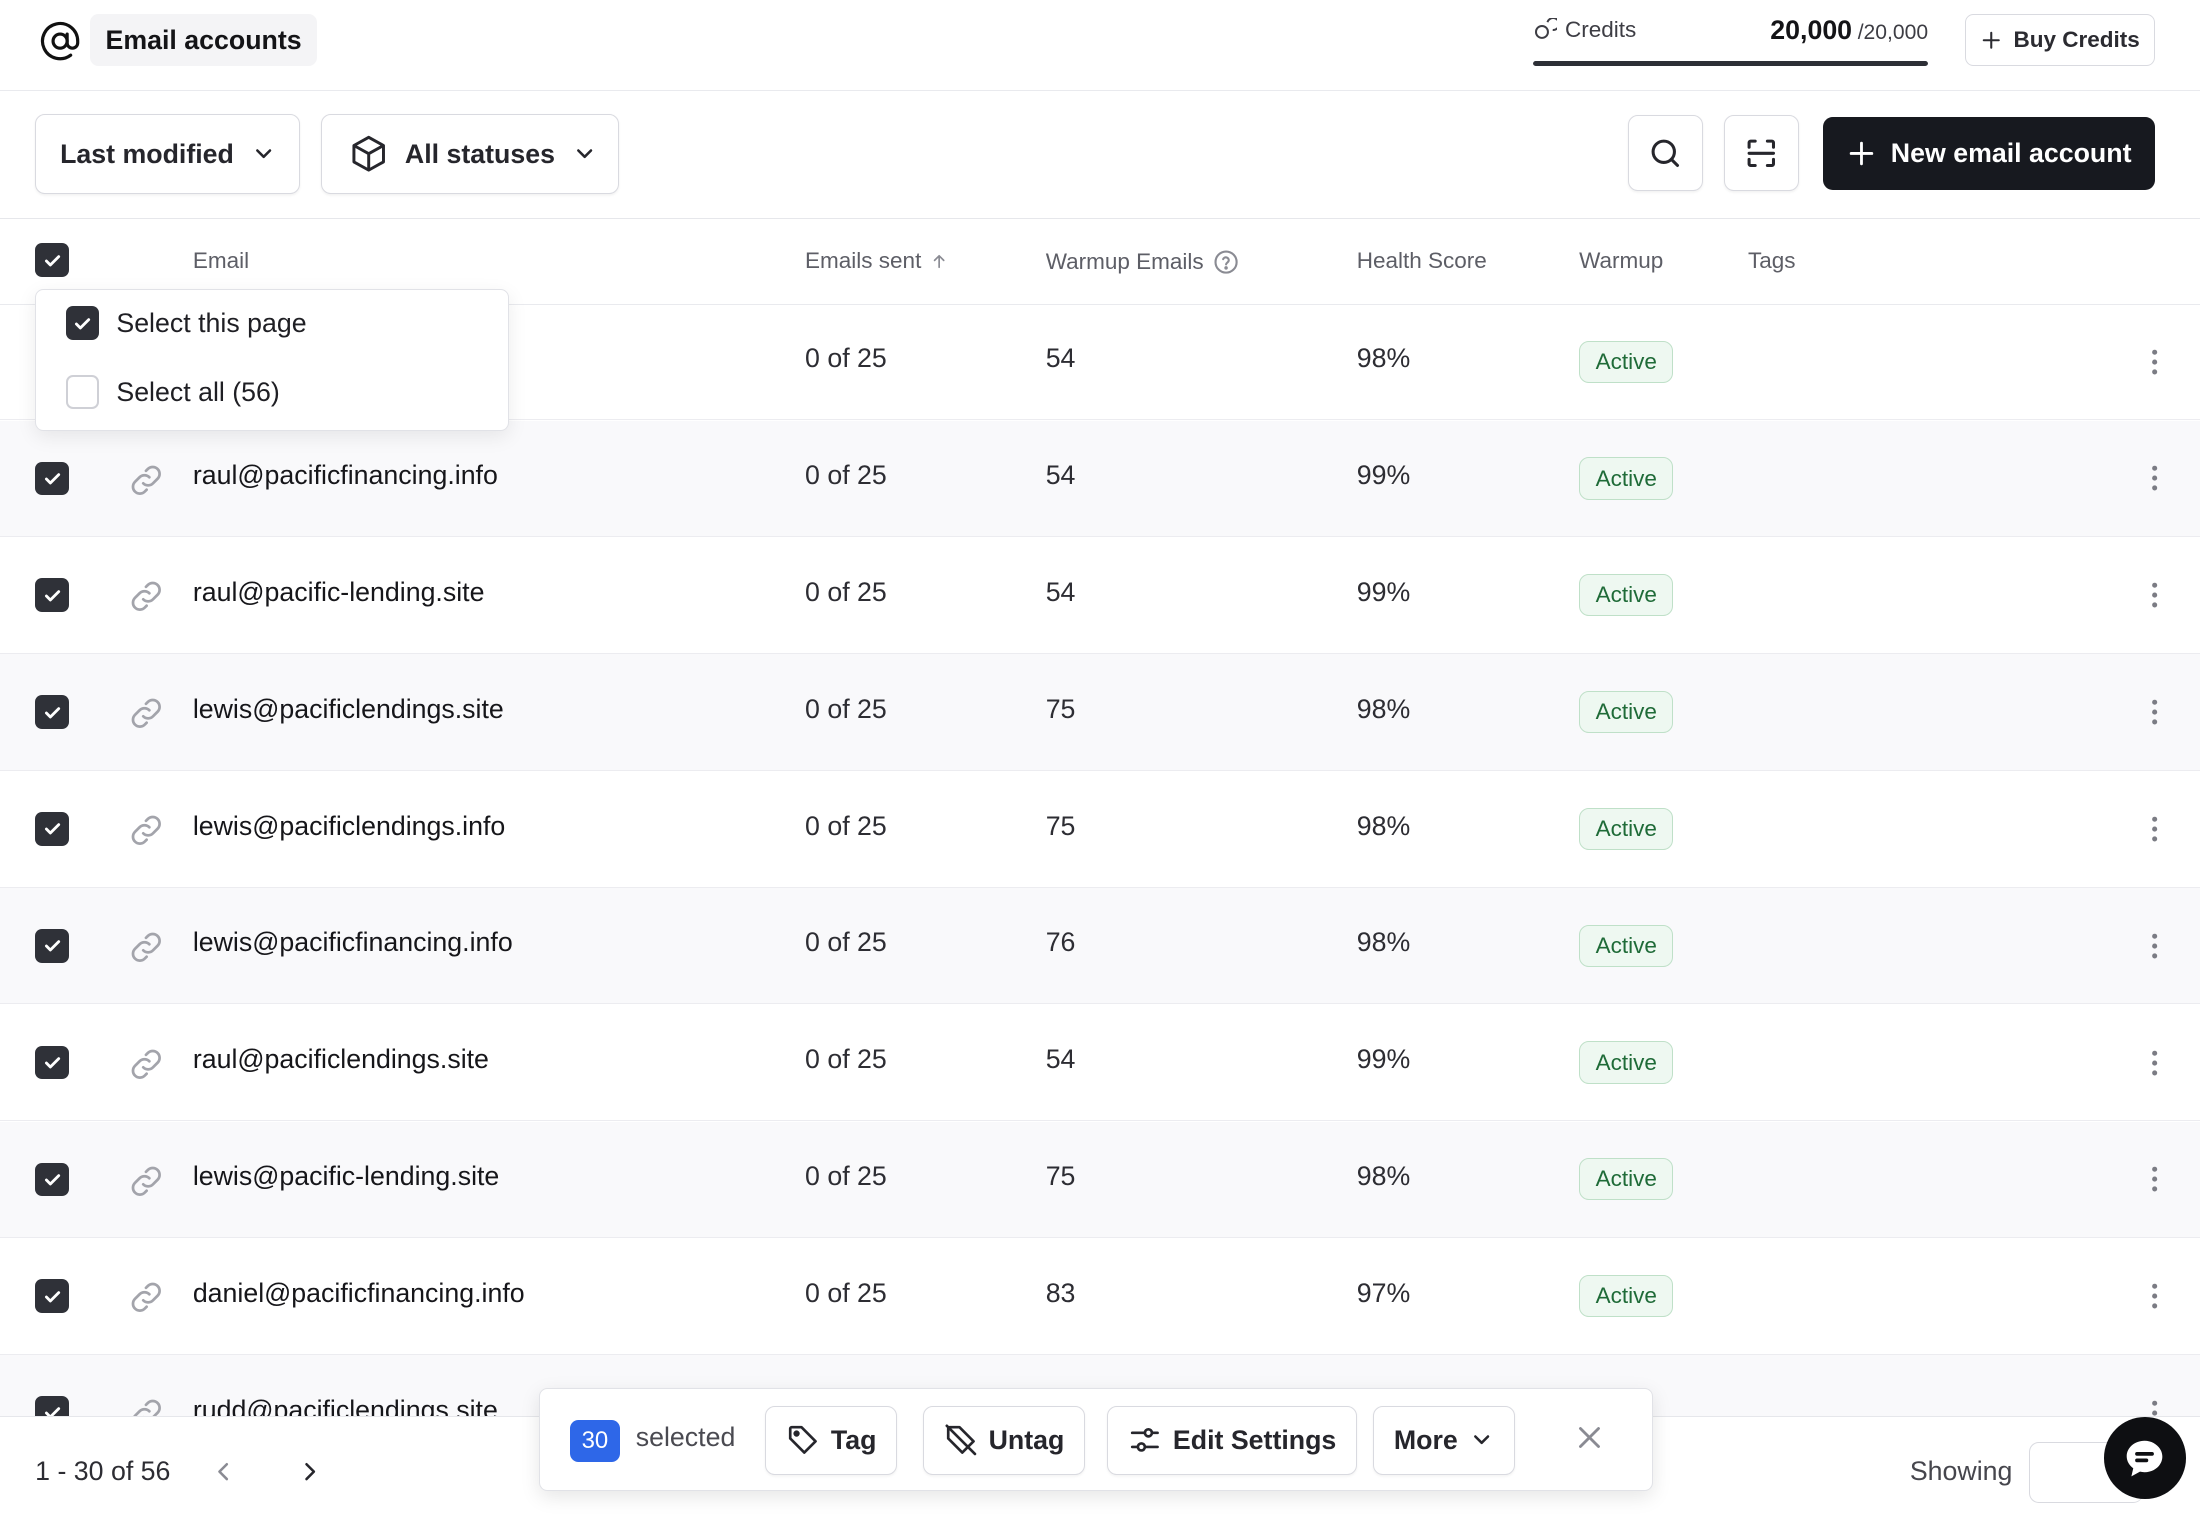  I want to click on close-icon, so click(1589, 1437).